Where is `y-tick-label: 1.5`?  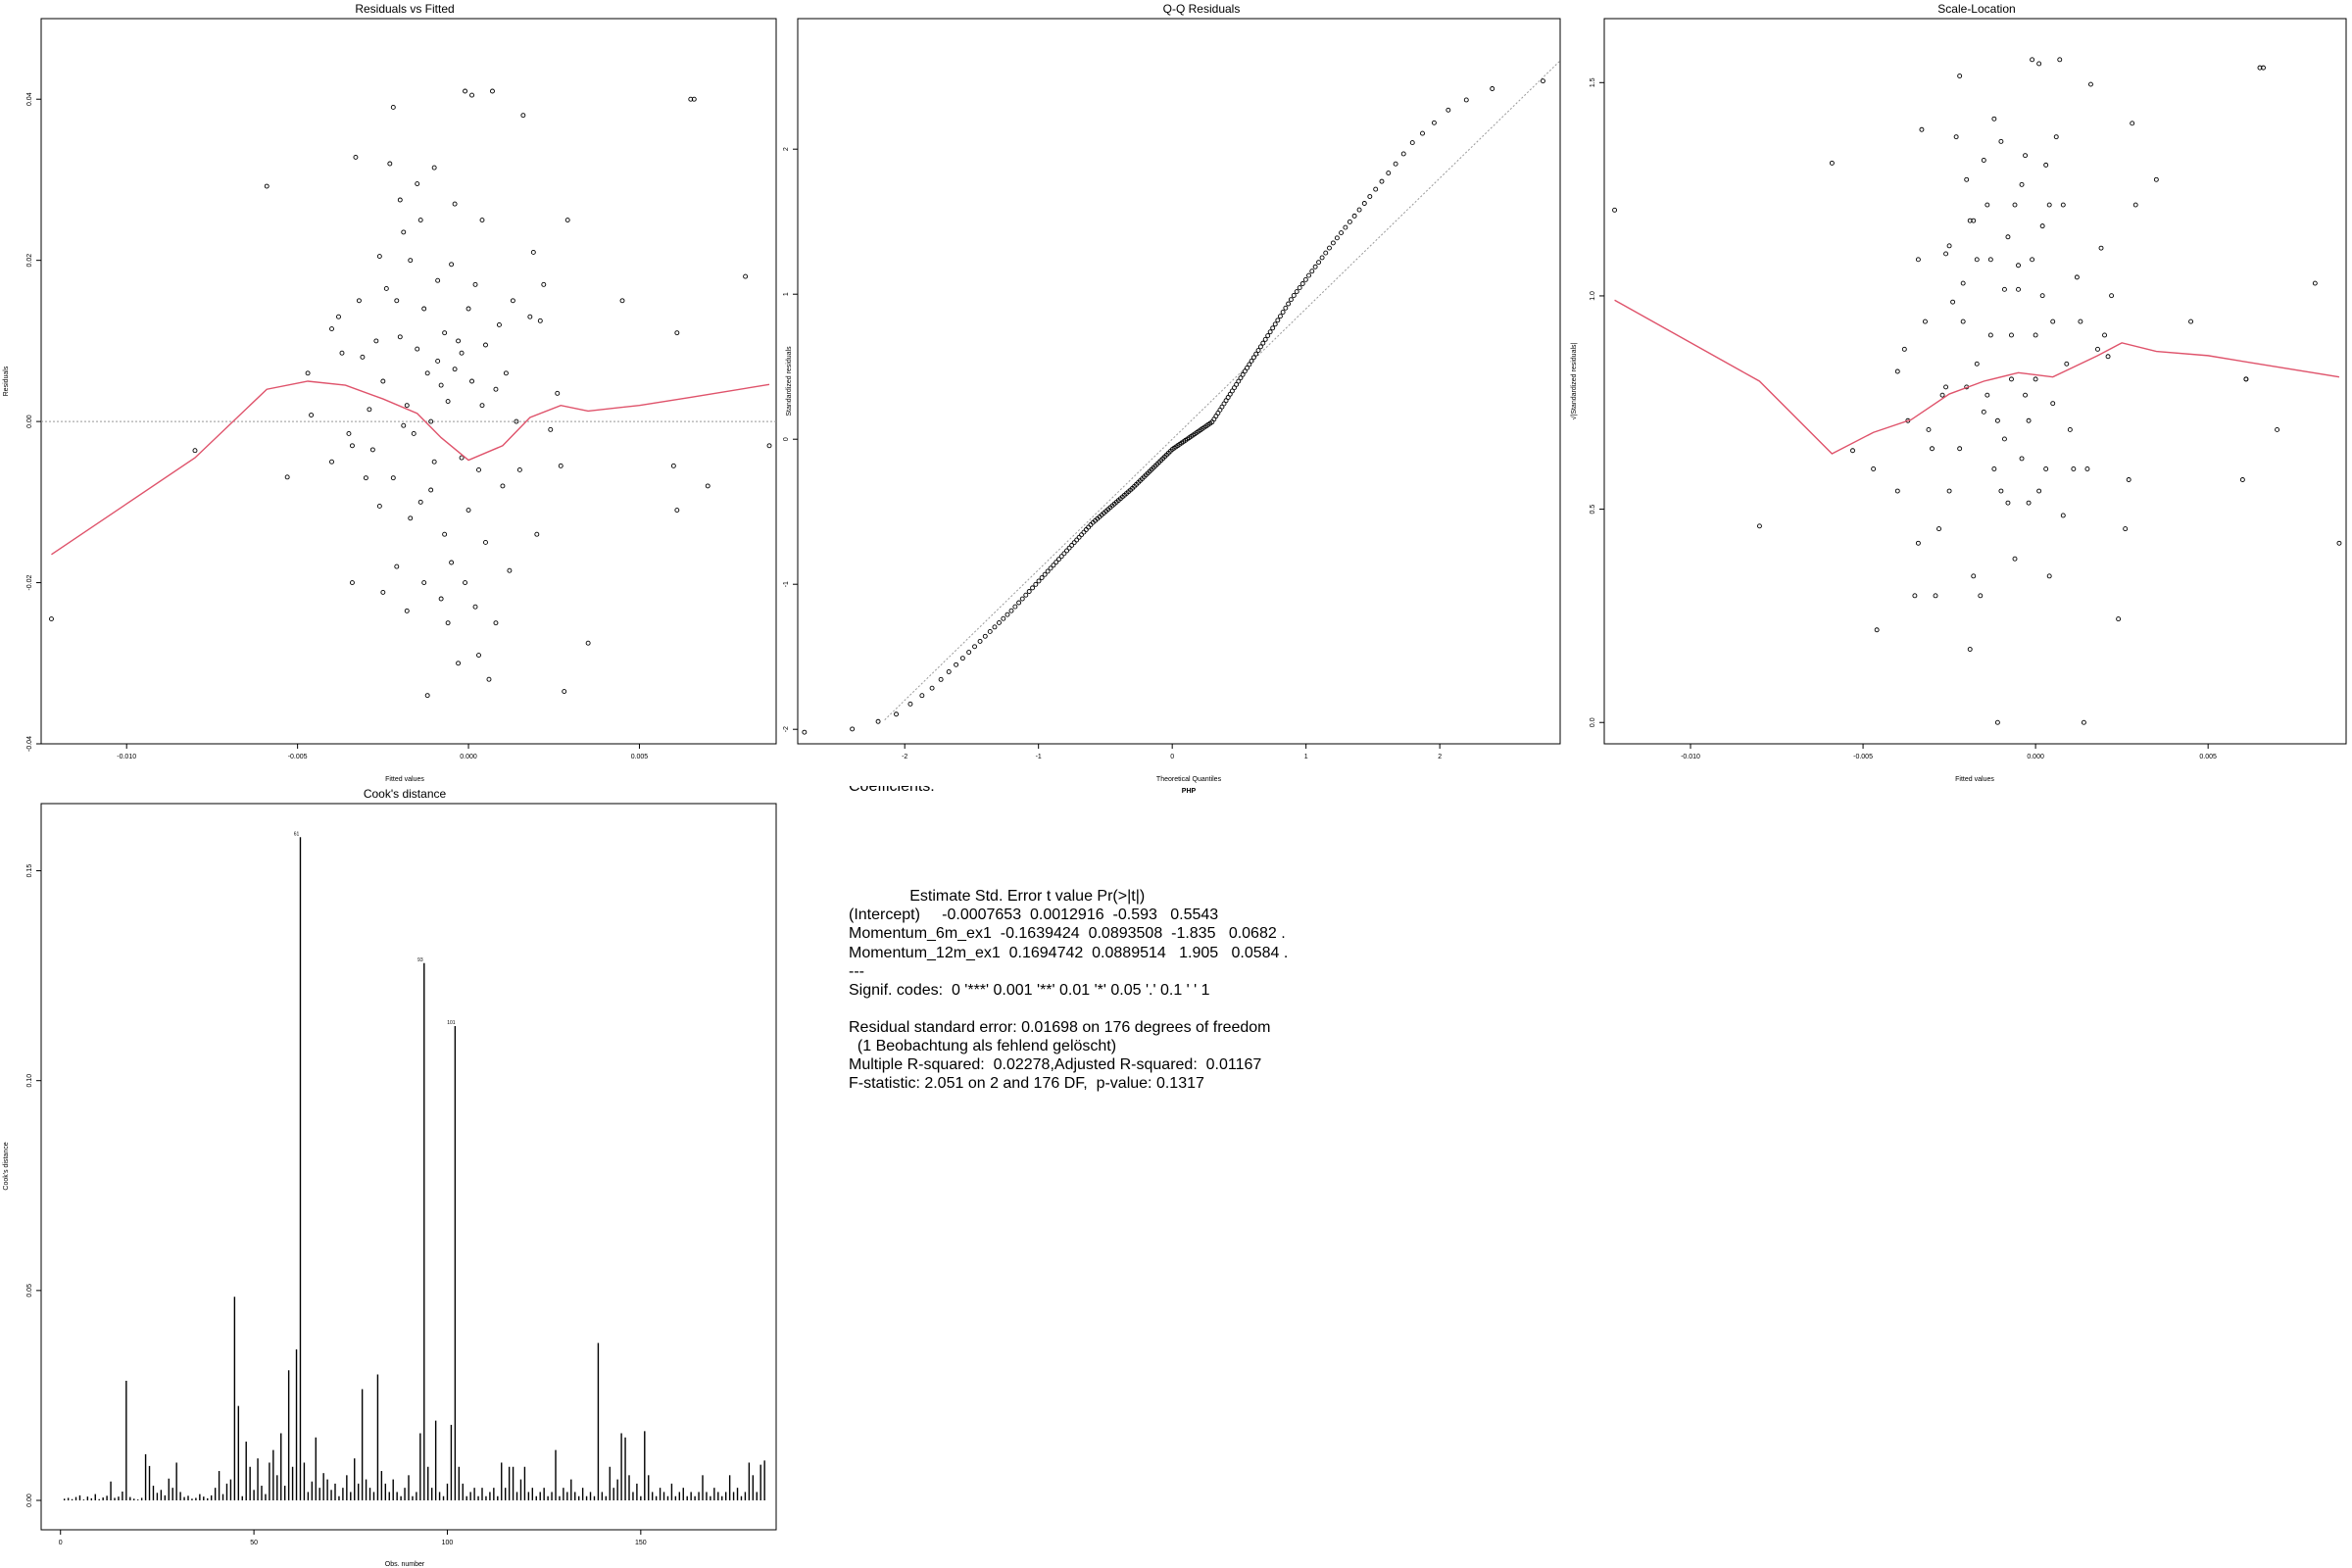
y-tick-label: 1.5 is located at coordinates (1593, 82).